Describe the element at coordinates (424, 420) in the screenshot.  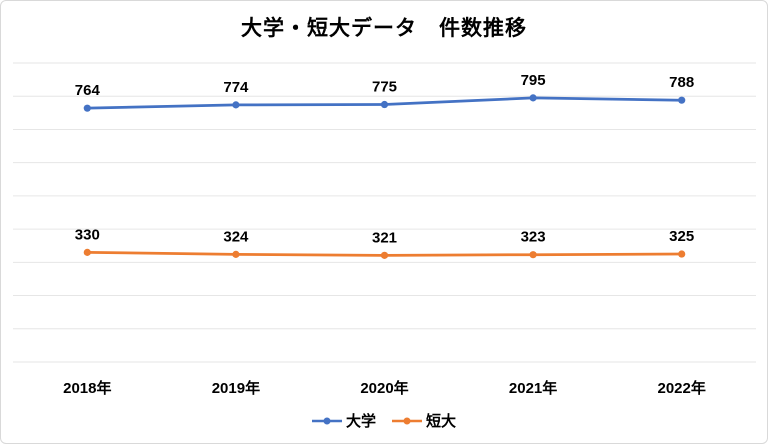
I see `legend-item-短大: 短大` at that location.